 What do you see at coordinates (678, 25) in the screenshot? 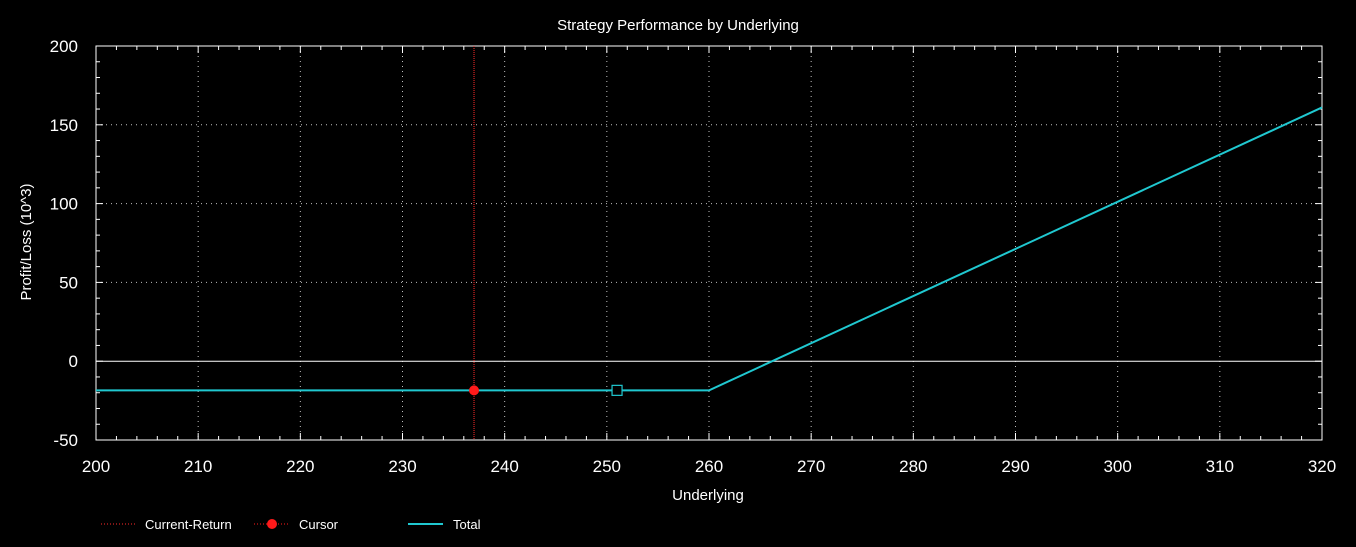
I see `chart-title: Strategy Performance by Underlying` at bounding box center [678, 25].